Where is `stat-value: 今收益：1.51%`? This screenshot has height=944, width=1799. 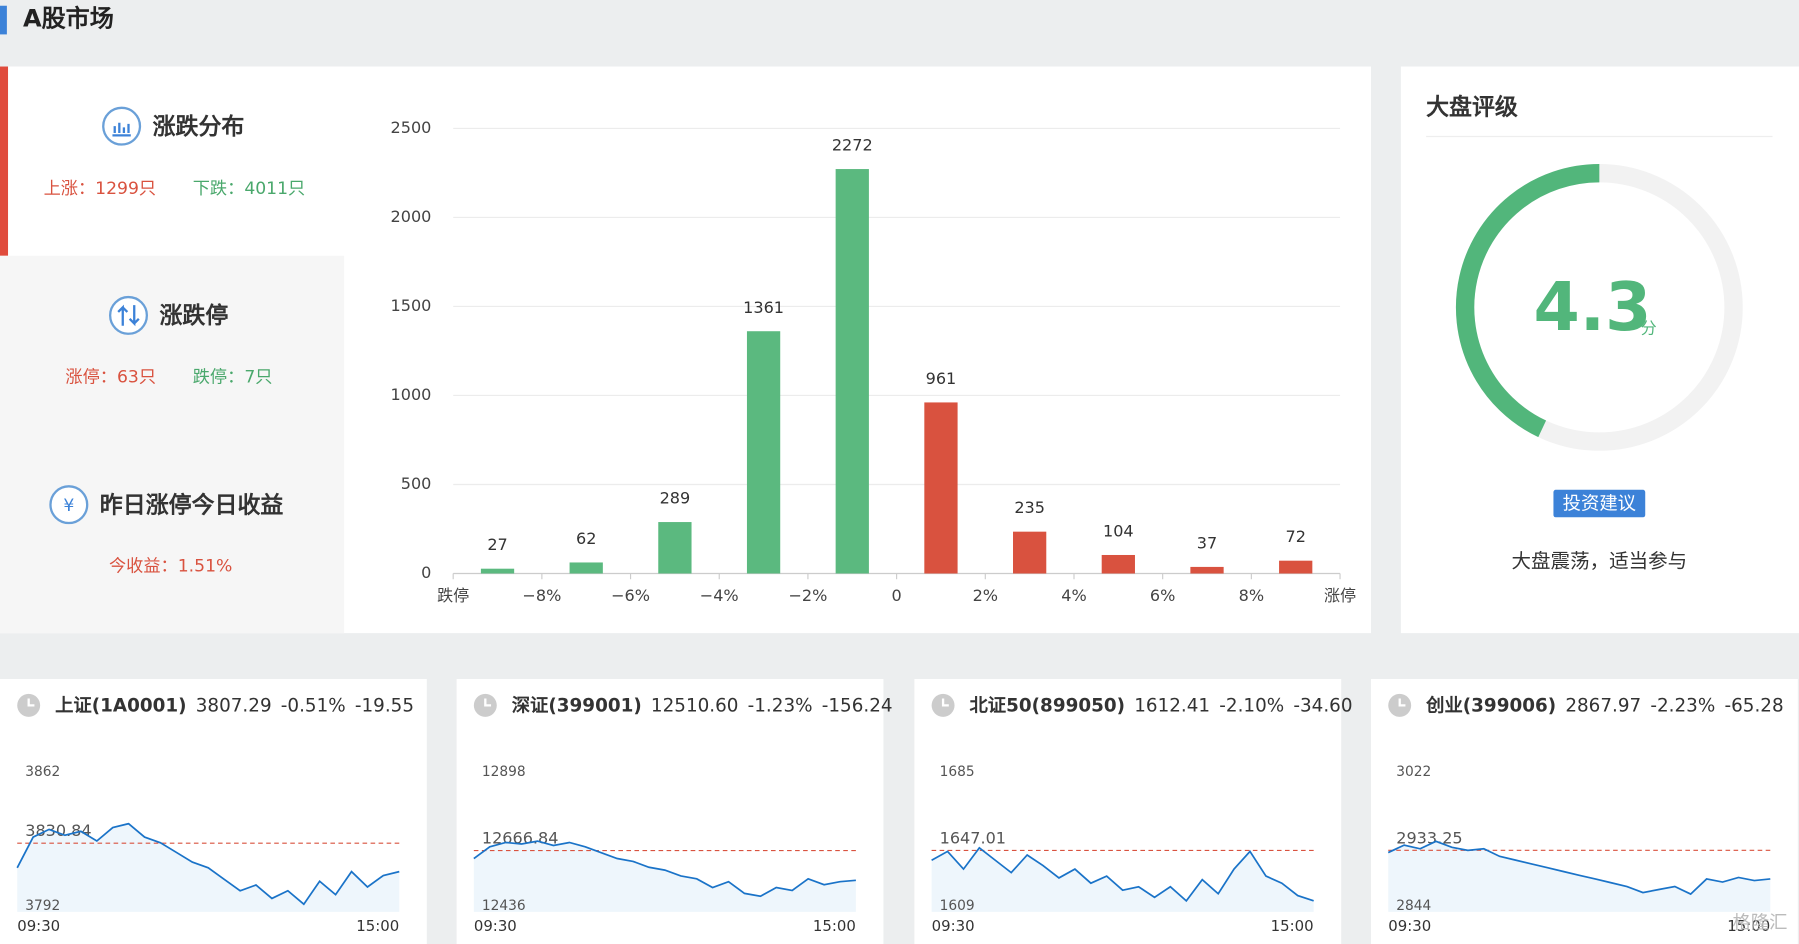
stat-value: 今收益：1.51% is located at coordinates (170, 567).